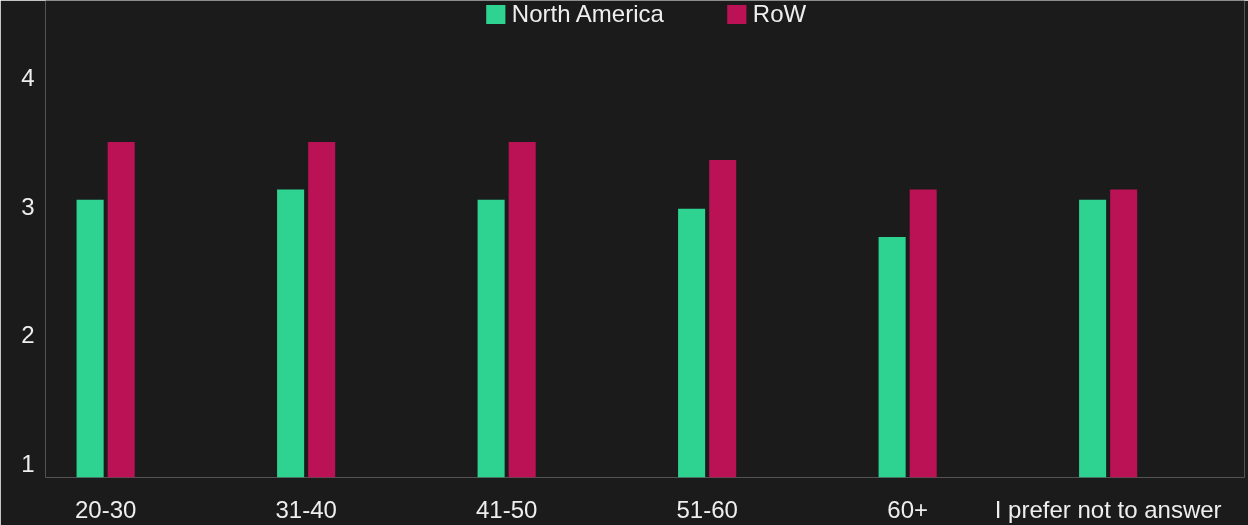 This screenshot has height=525, width=1248. I want to click on x-tick-label: 60+, so click(908, 509).